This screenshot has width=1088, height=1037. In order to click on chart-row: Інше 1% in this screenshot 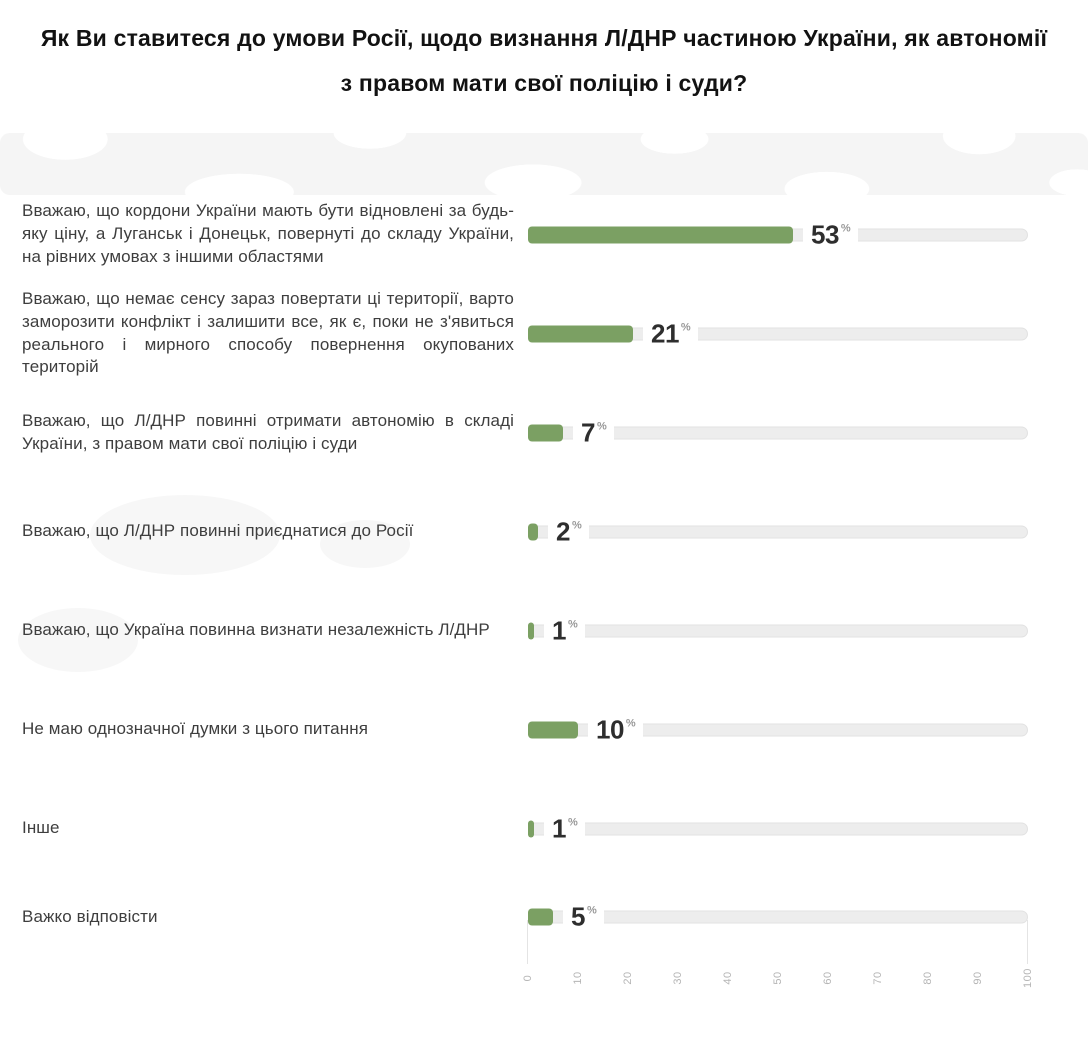, I will do `click(544, 828)`.